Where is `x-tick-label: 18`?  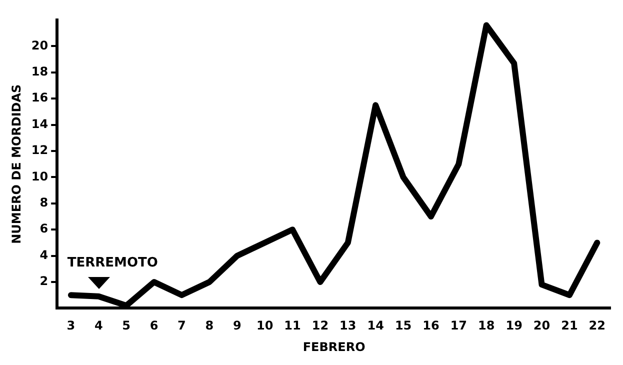 x-tick-label: 18 is located at coordinates (486, 325).